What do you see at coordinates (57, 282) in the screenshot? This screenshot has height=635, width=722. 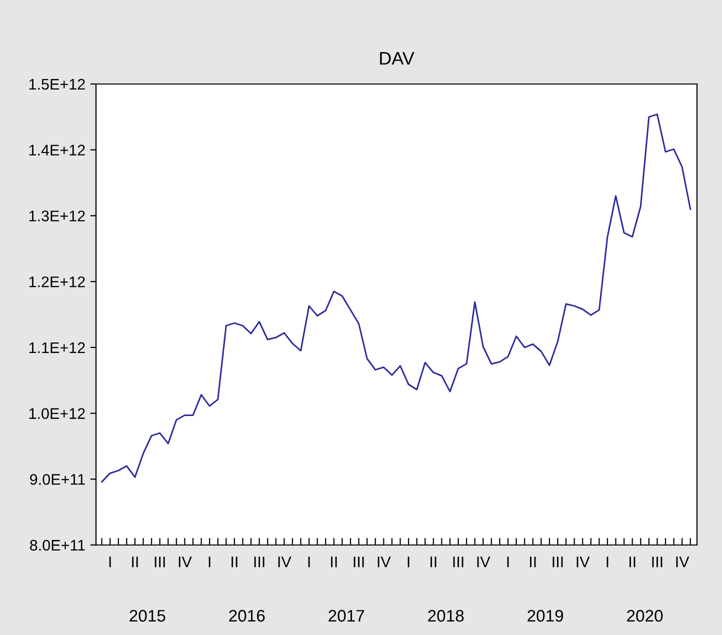 I see `y-tick-label: 1.2E+12` at bounding box center [57, 282].